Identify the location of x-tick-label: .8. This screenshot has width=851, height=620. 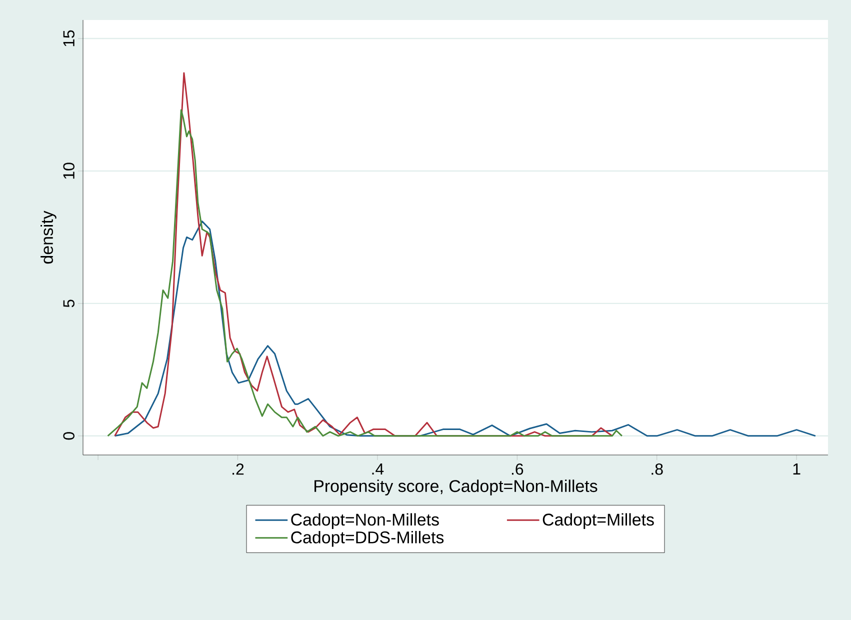
(657, 469).